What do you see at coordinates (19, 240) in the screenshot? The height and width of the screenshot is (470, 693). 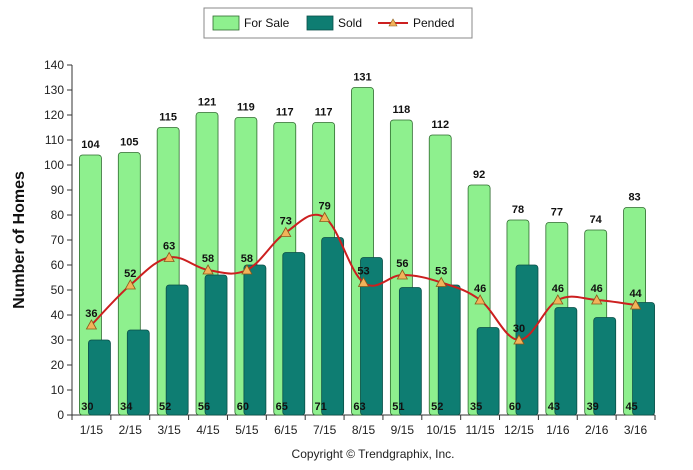 I see `y-axis-label: Number of Homes` at bounding box center [19, 240].